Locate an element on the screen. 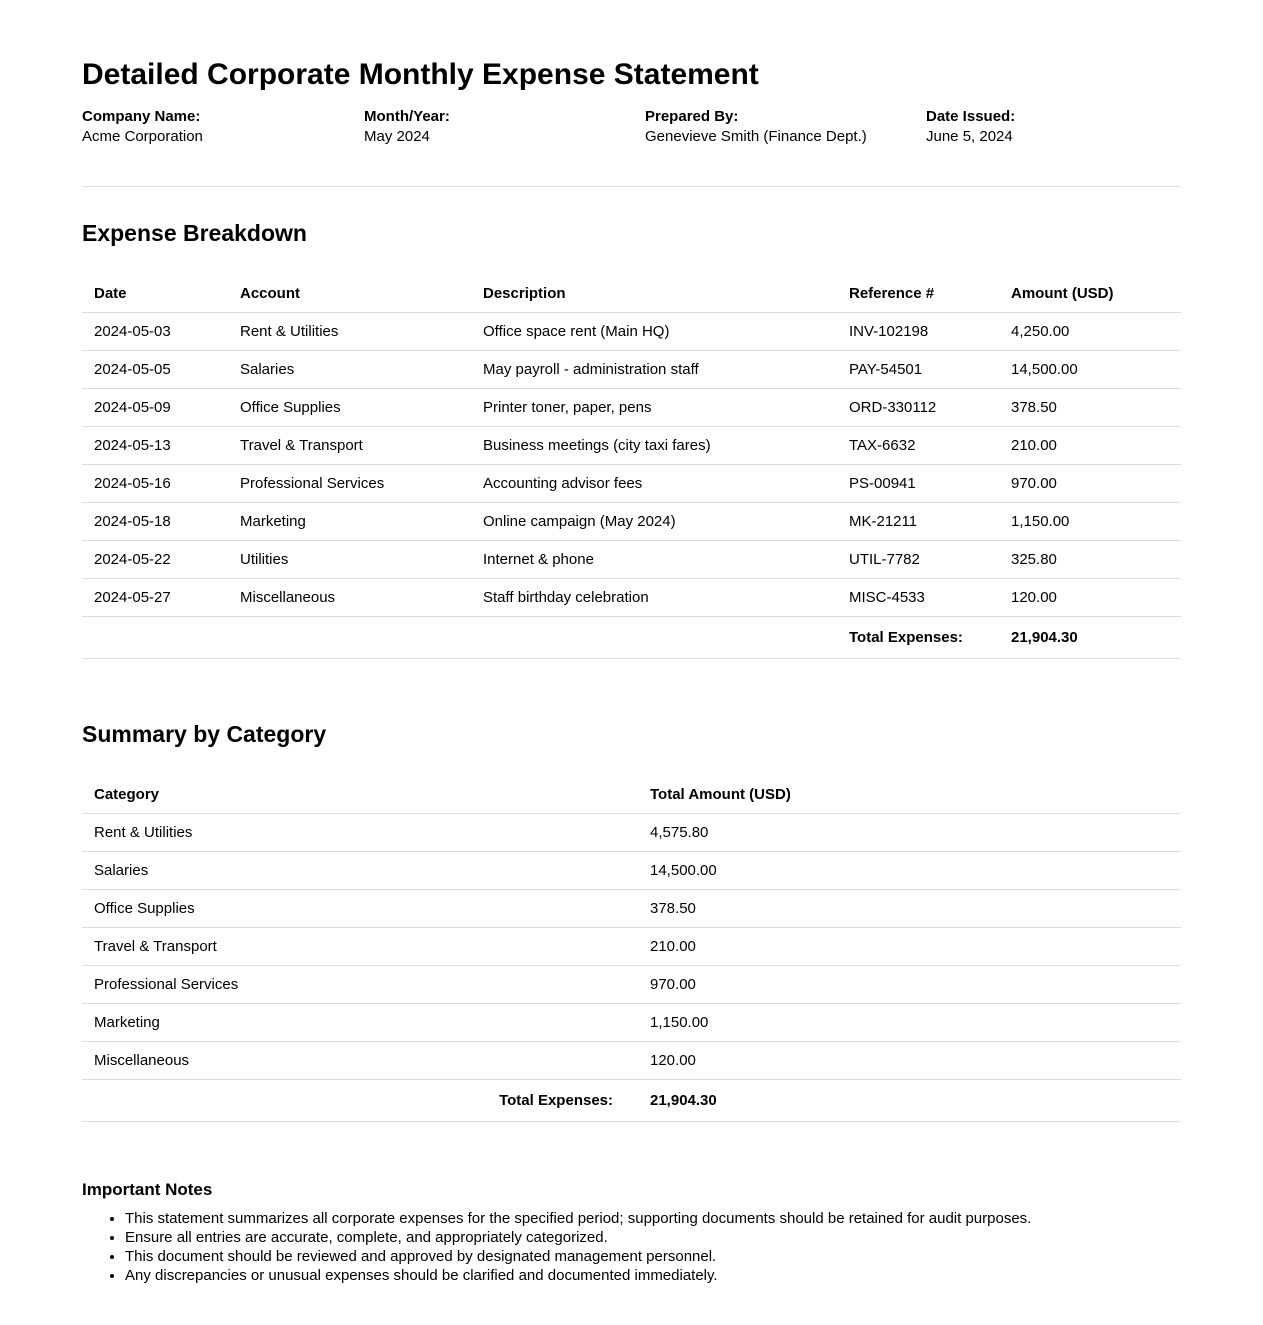 The height and width of the screenshot is (1325, 1263). meta-date-issued: Date Issued: June 5, 2024 is located at coordinates (1053, 126).